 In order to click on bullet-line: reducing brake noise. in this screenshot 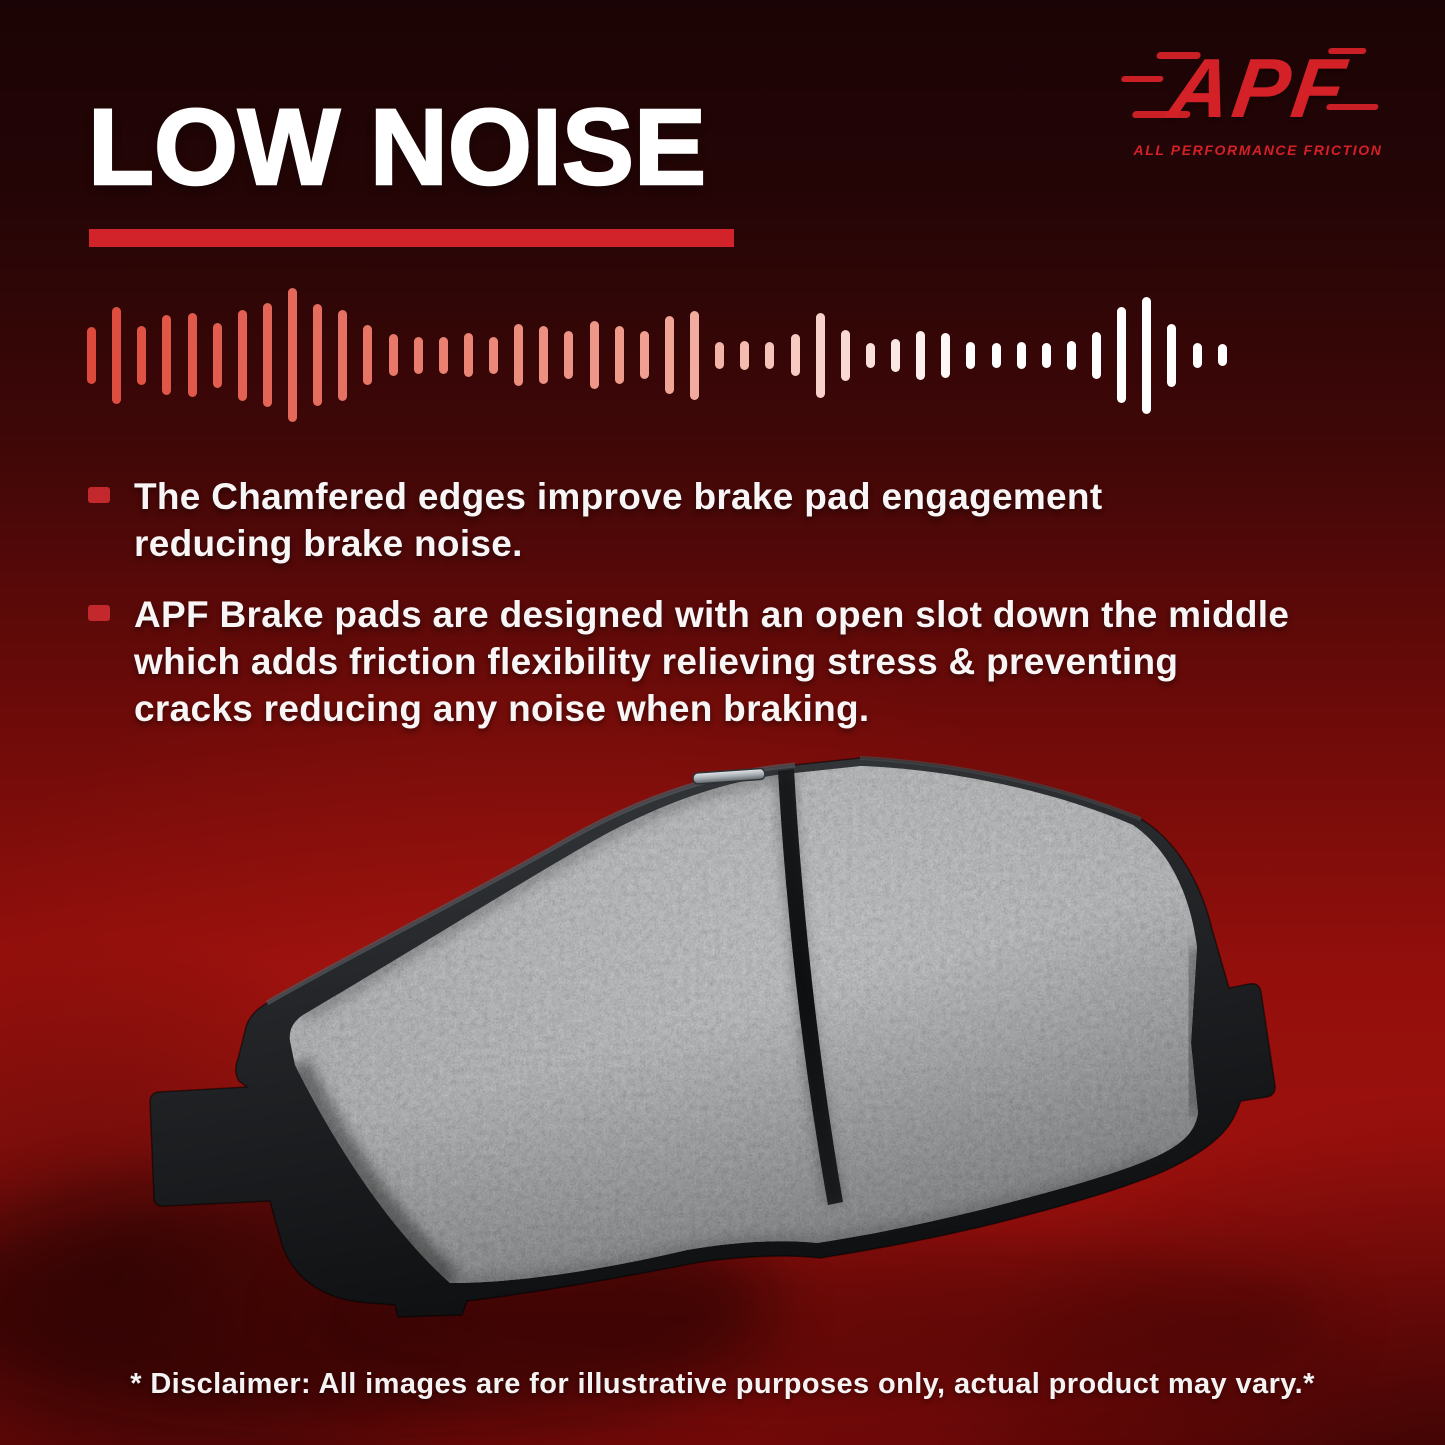, I will do `click(328, 543)`.